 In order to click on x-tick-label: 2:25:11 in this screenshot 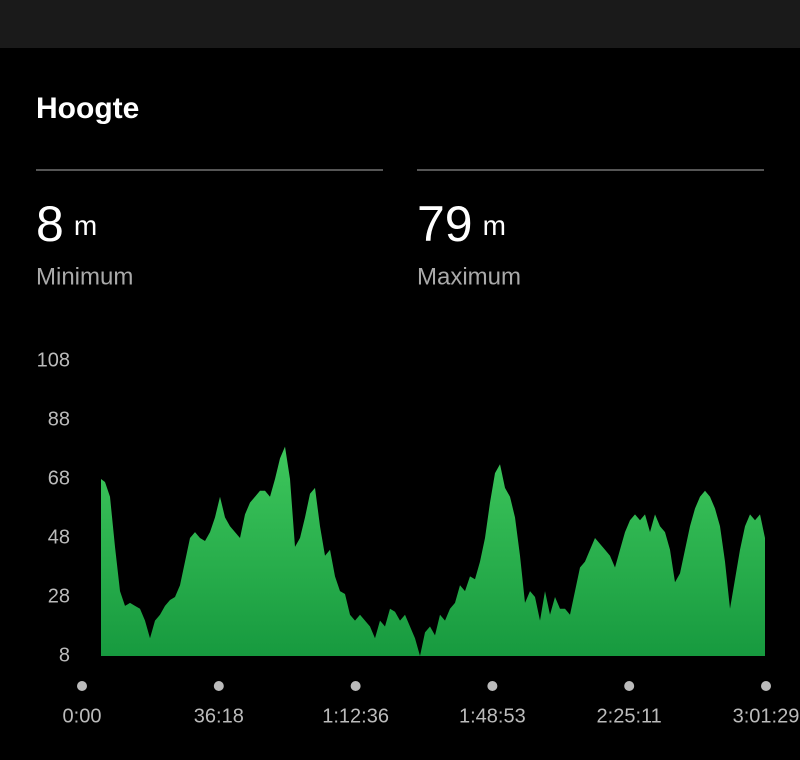, I will do `click(629, 716)`.